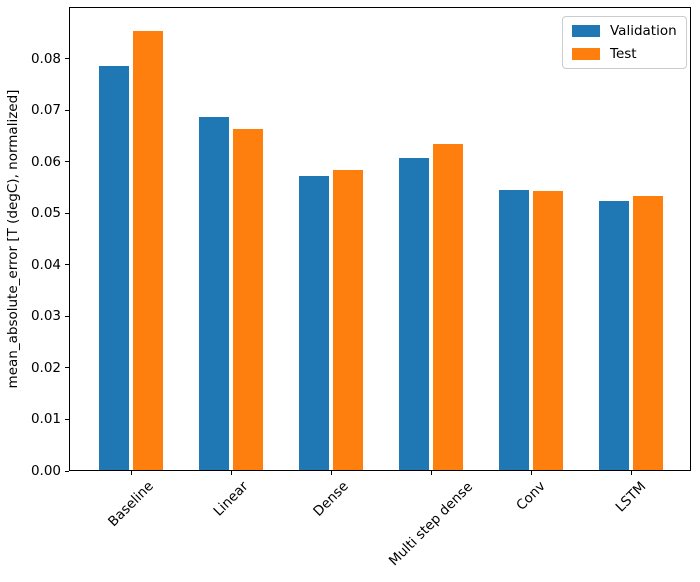 The width and height of the screenshot is (700, 582). What do you see at coordinates (248, 299) in the screenshot?
I see `bar-test-linear` at bounding box center [248, 299].